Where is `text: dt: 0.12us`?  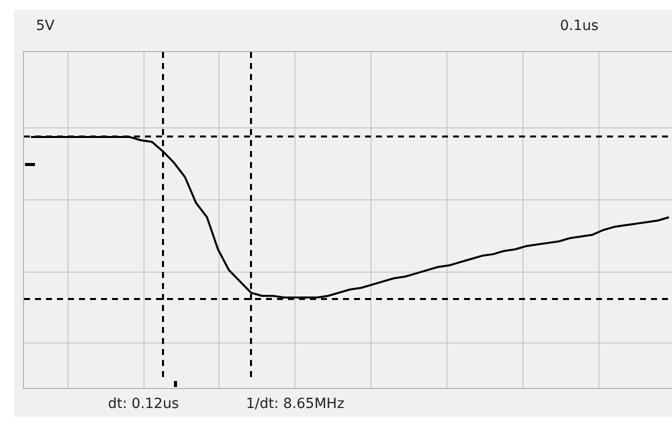
text: dt: 0.12us is located at coordinates (143, 404).